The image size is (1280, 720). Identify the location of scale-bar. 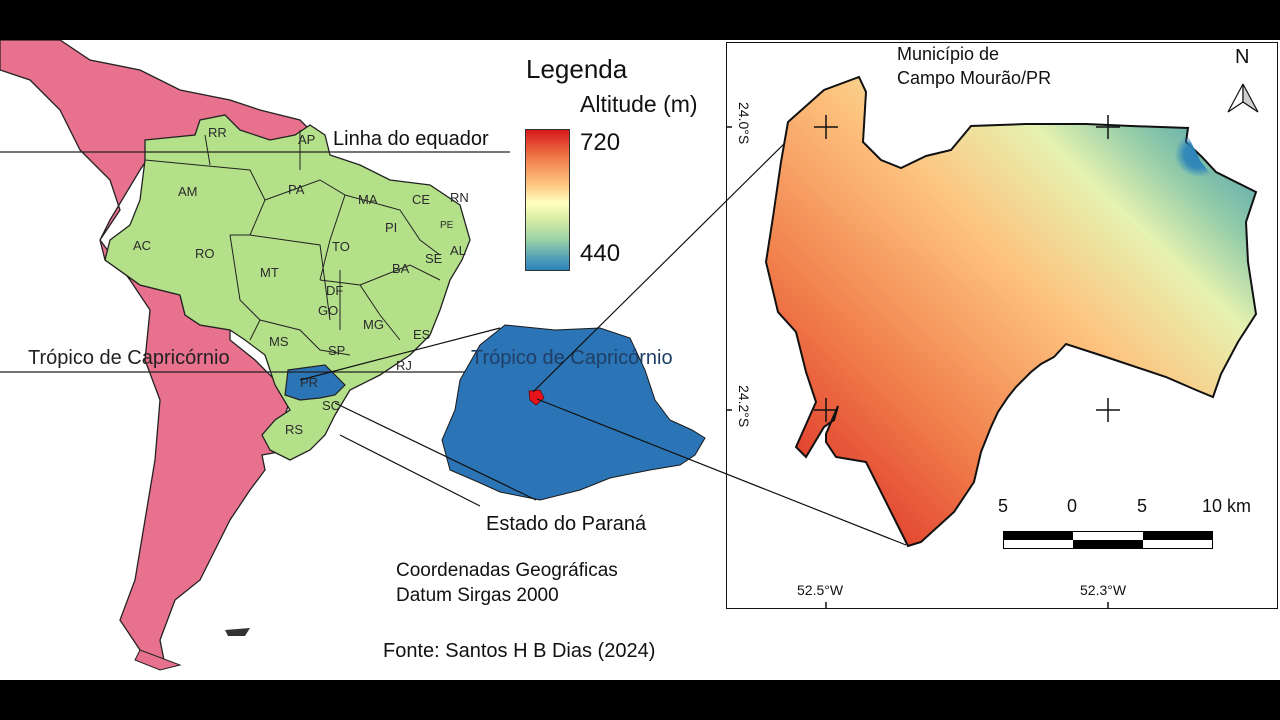
(1108, 540).